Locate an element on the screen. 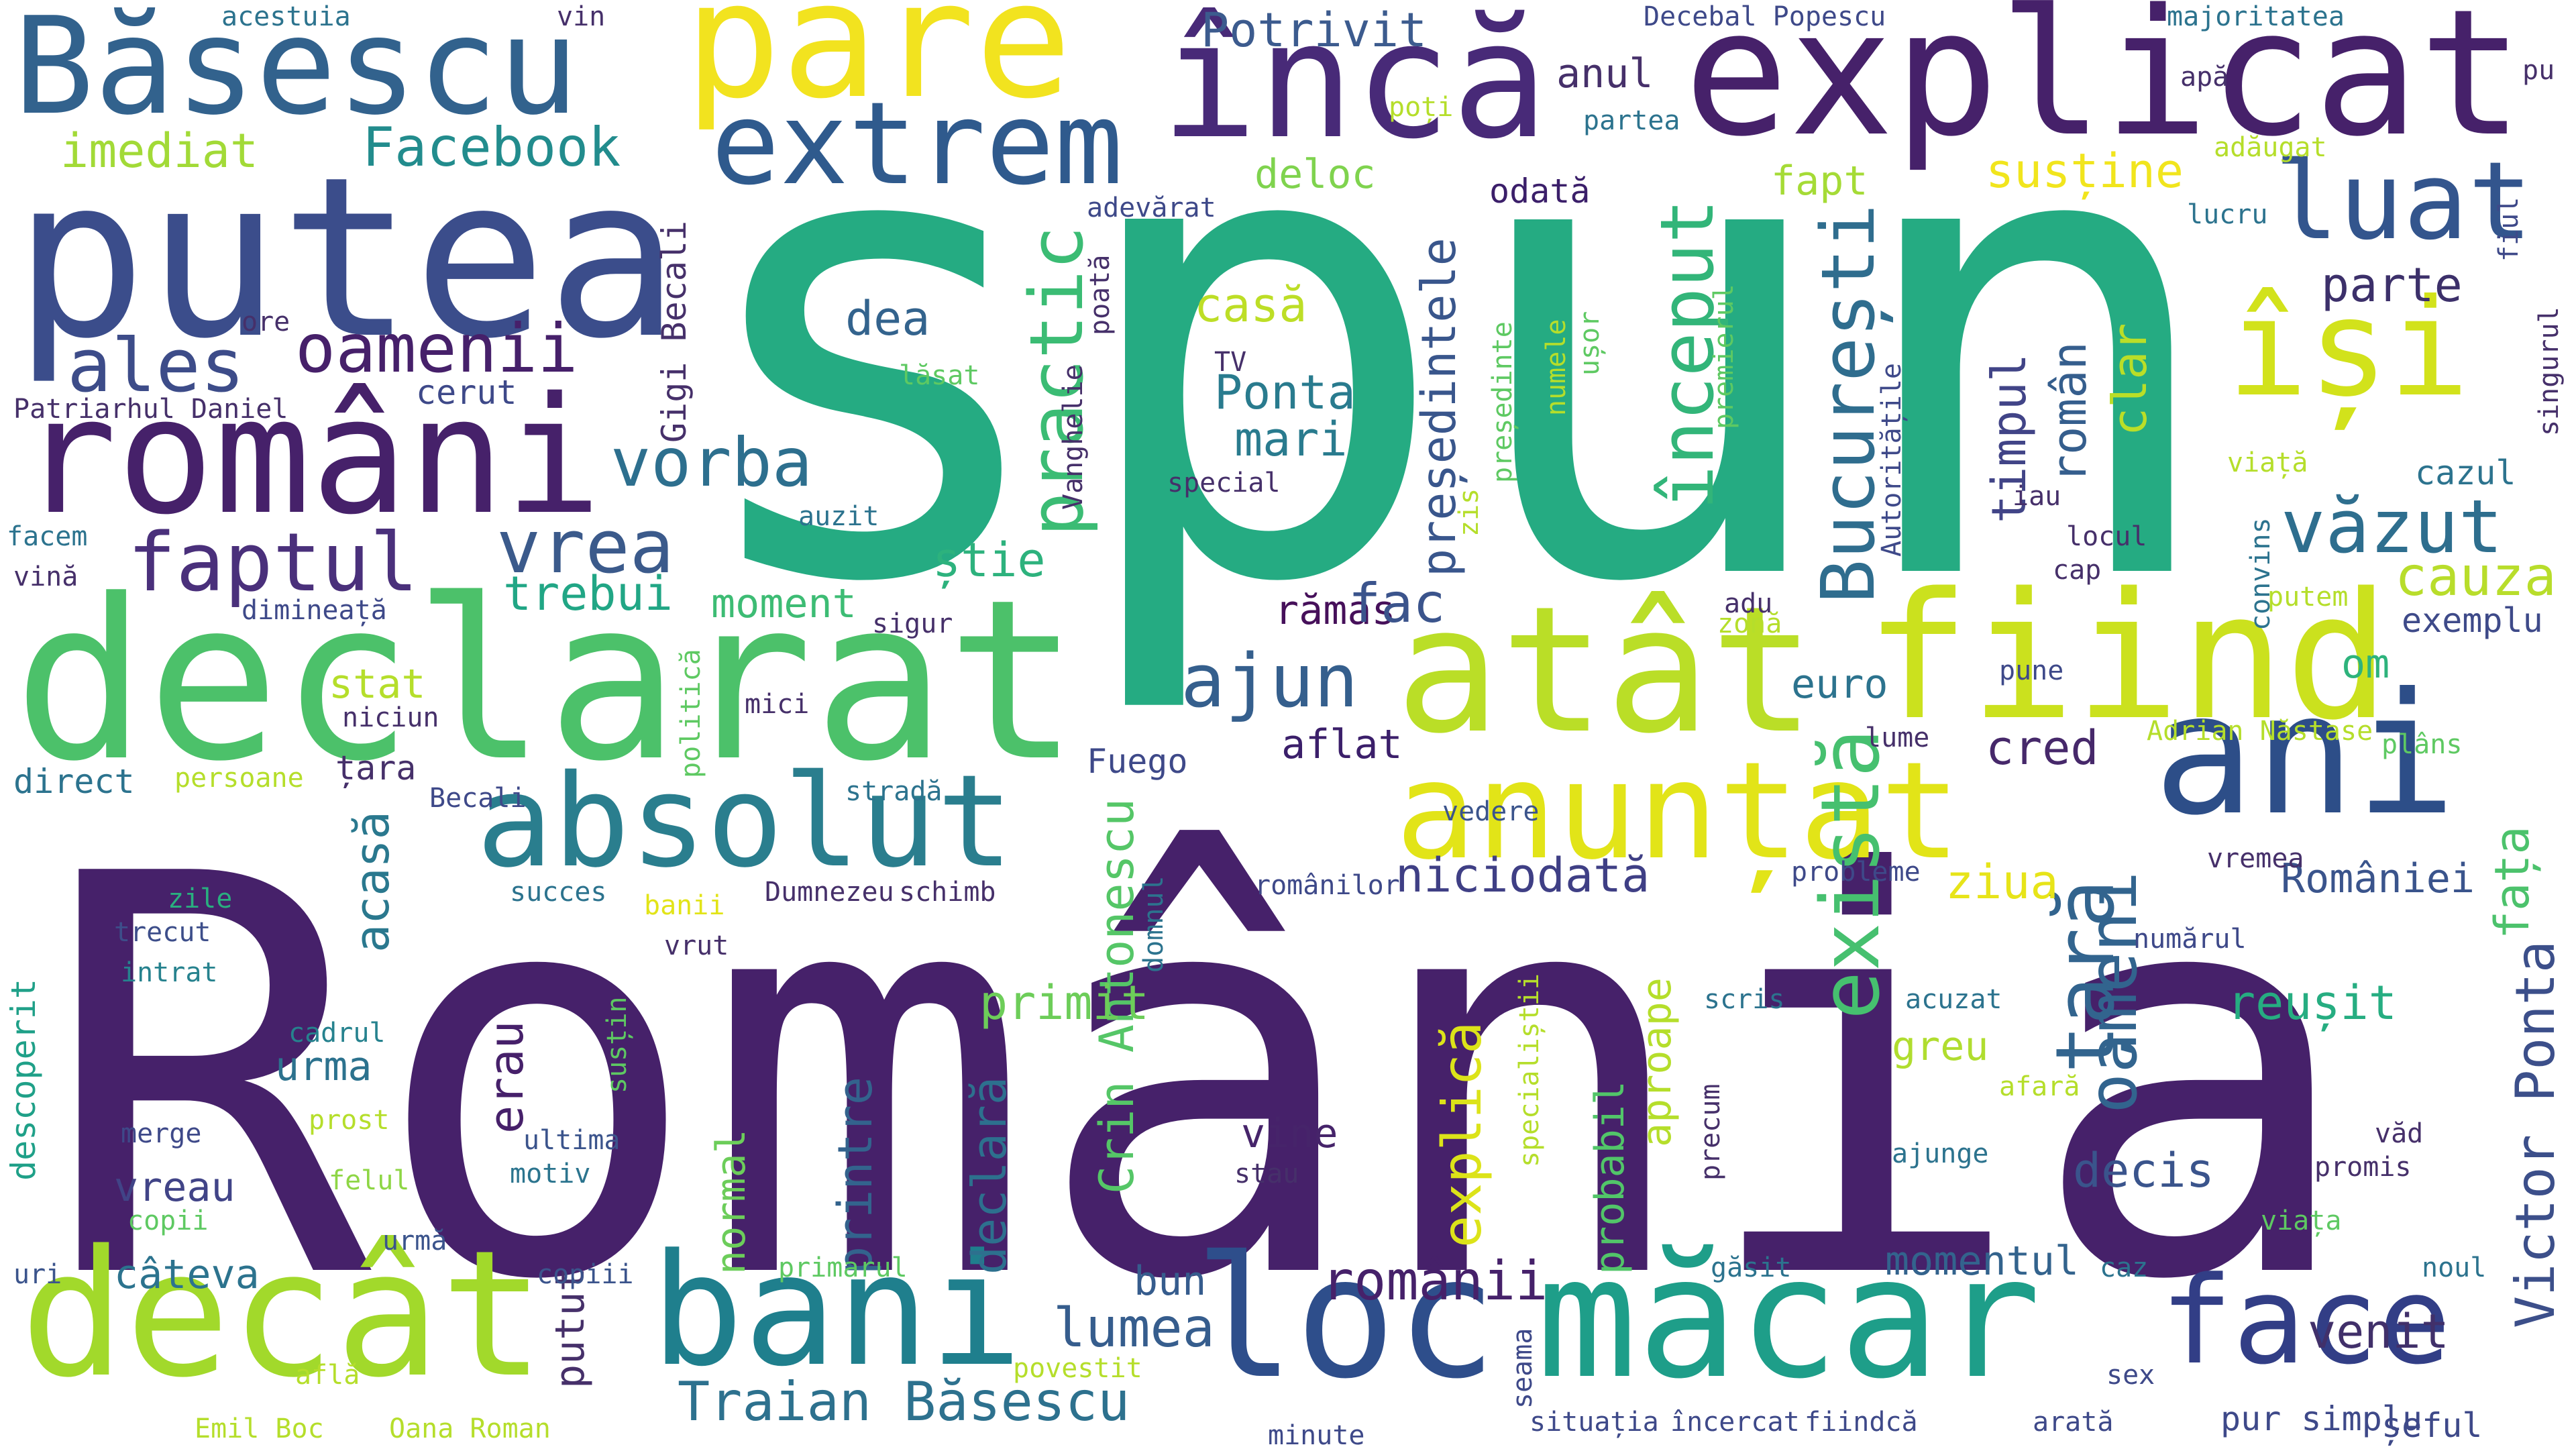 The width and height of the screenshot is (2576, 1449). word: intrat is located at coordinates (169, 972).